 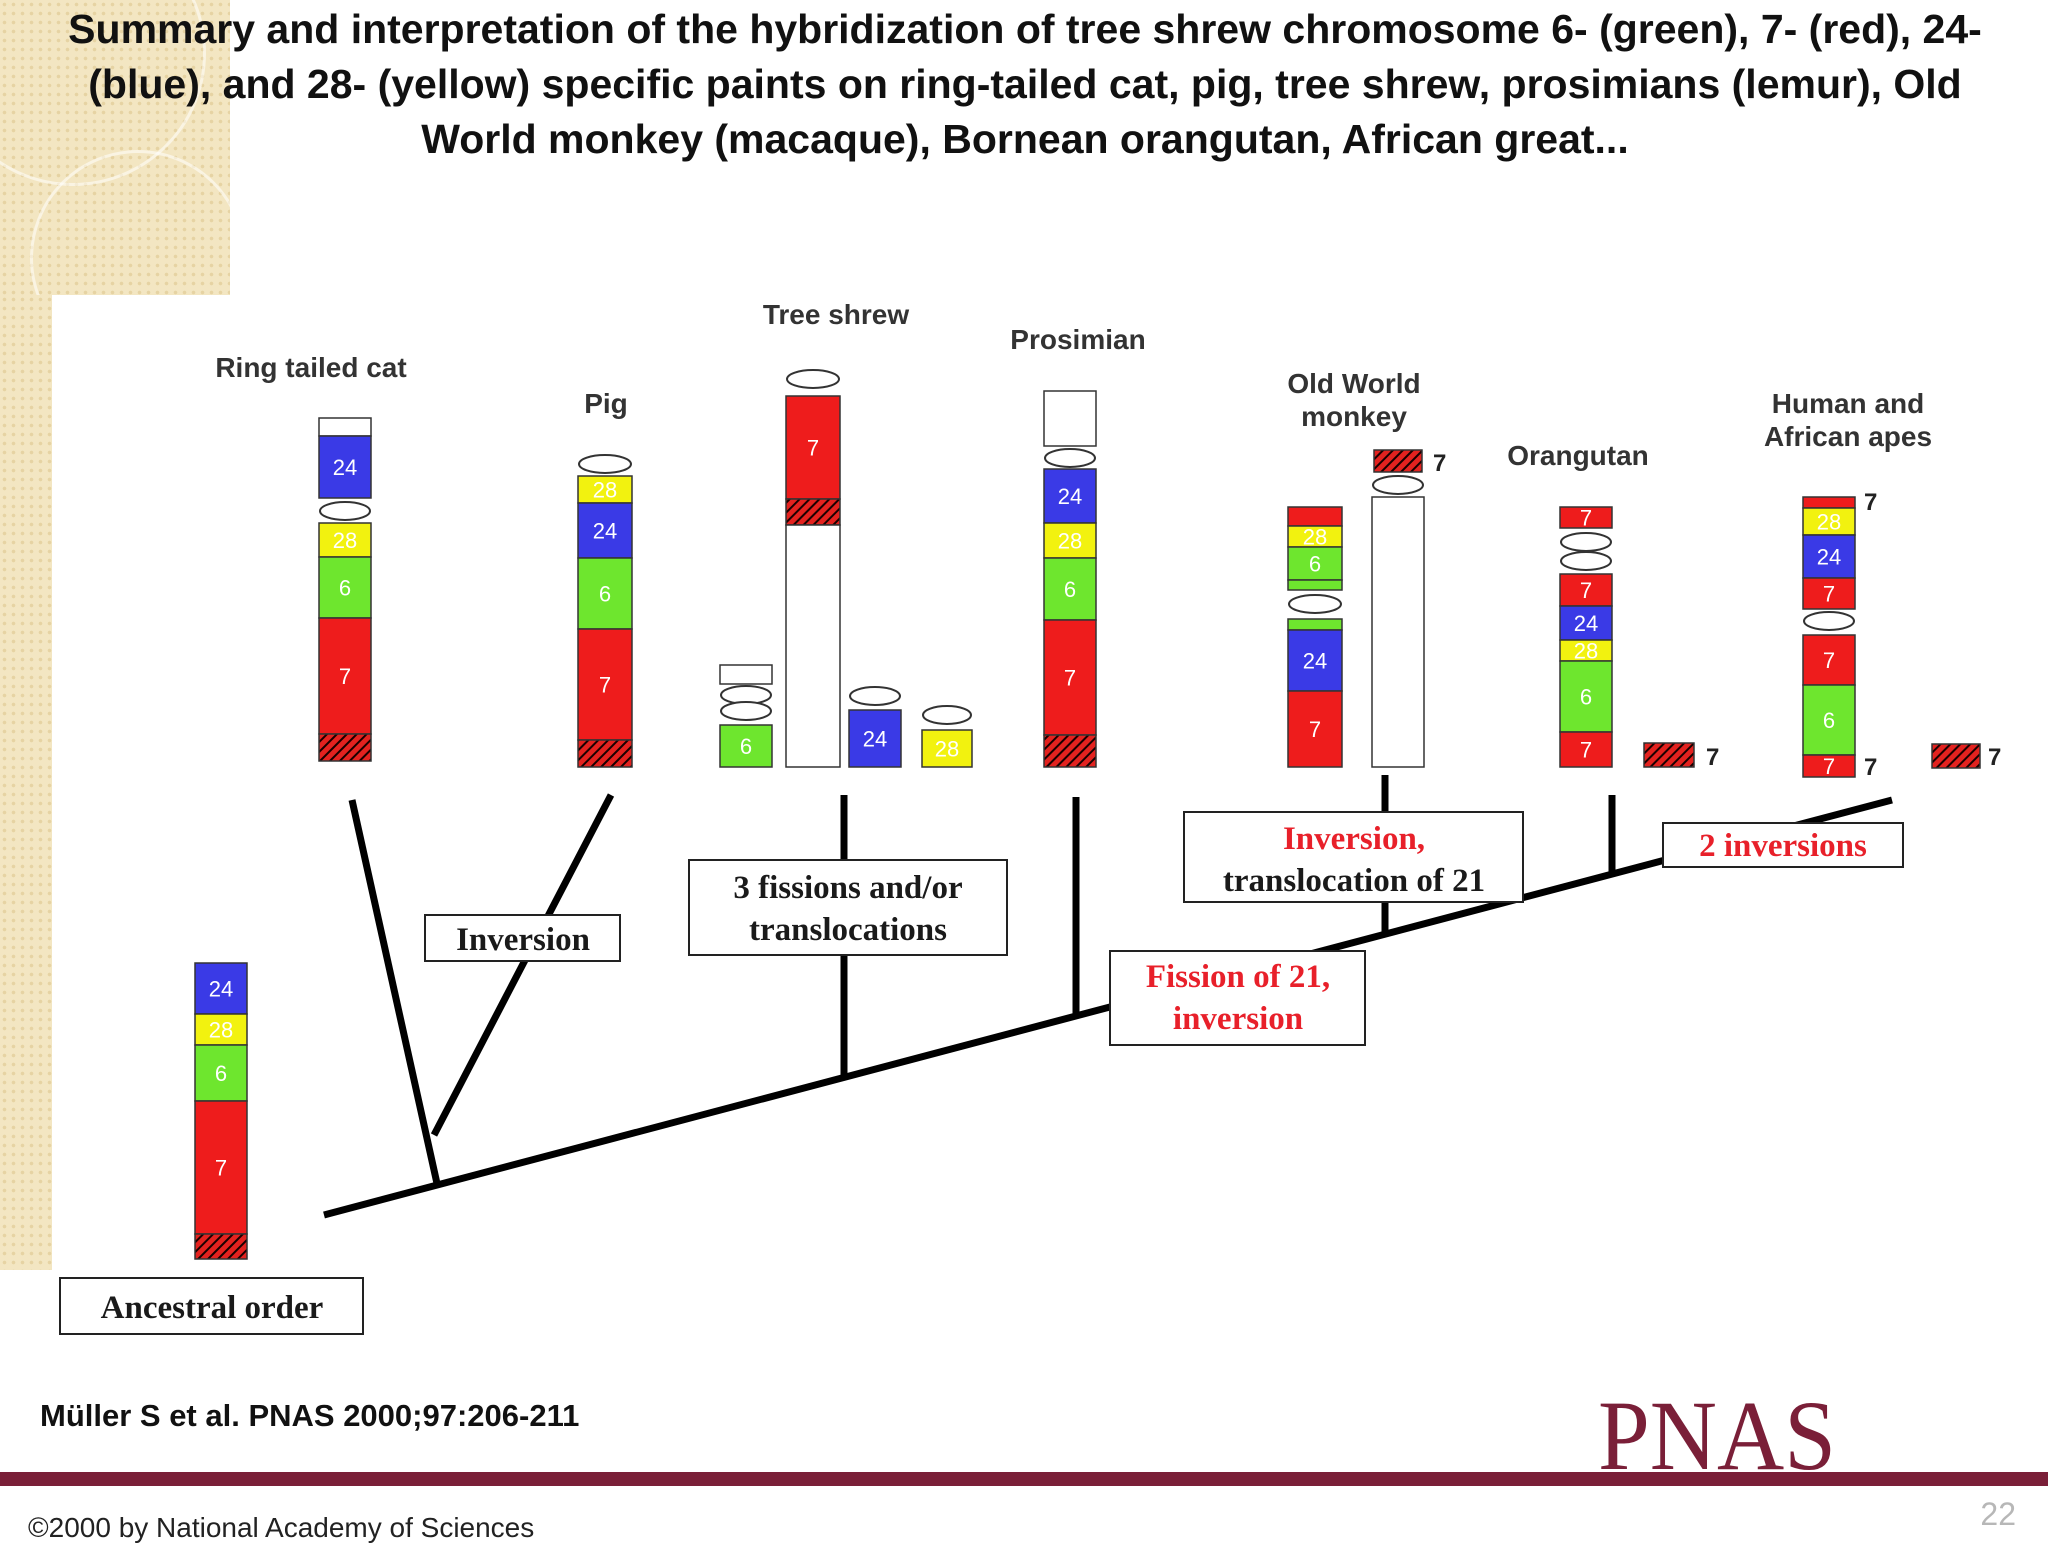 What do you see at coordinates (1717, 1430) in the screenshot?
I see `pnas-logo-text: PNAS` at bounding box center [1717, 1430].